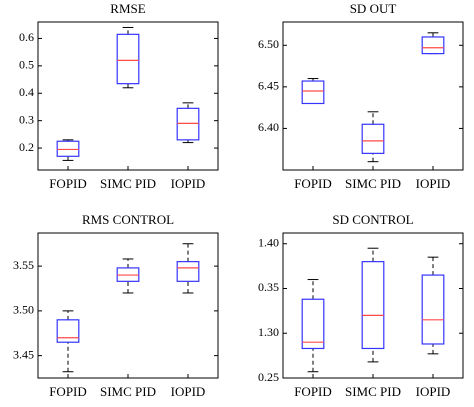  I want to click on y-tick-label: 3.45, so click(23, 354).